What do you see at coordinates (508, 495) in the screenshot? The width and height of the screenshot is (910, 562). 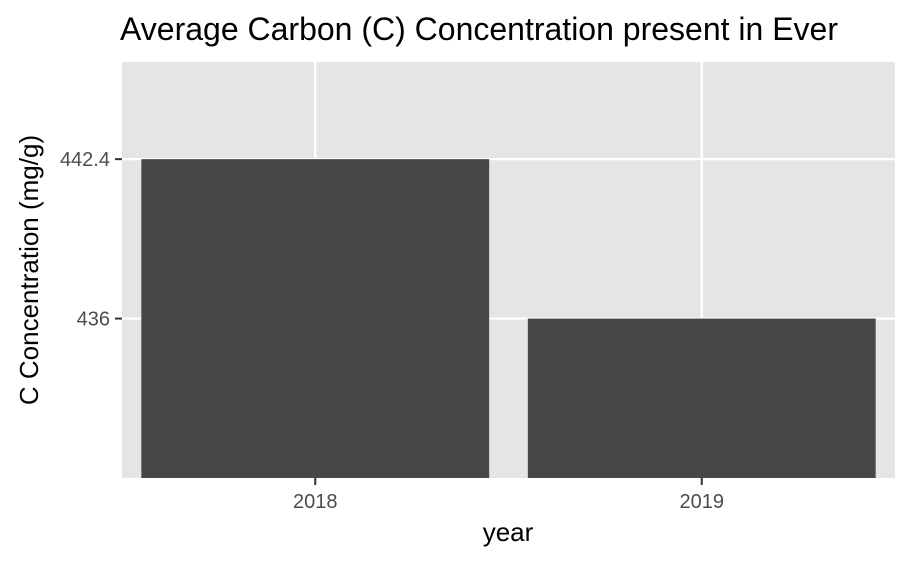 I see `x-axis: 2018 2019` at bounding box center [508, 495].